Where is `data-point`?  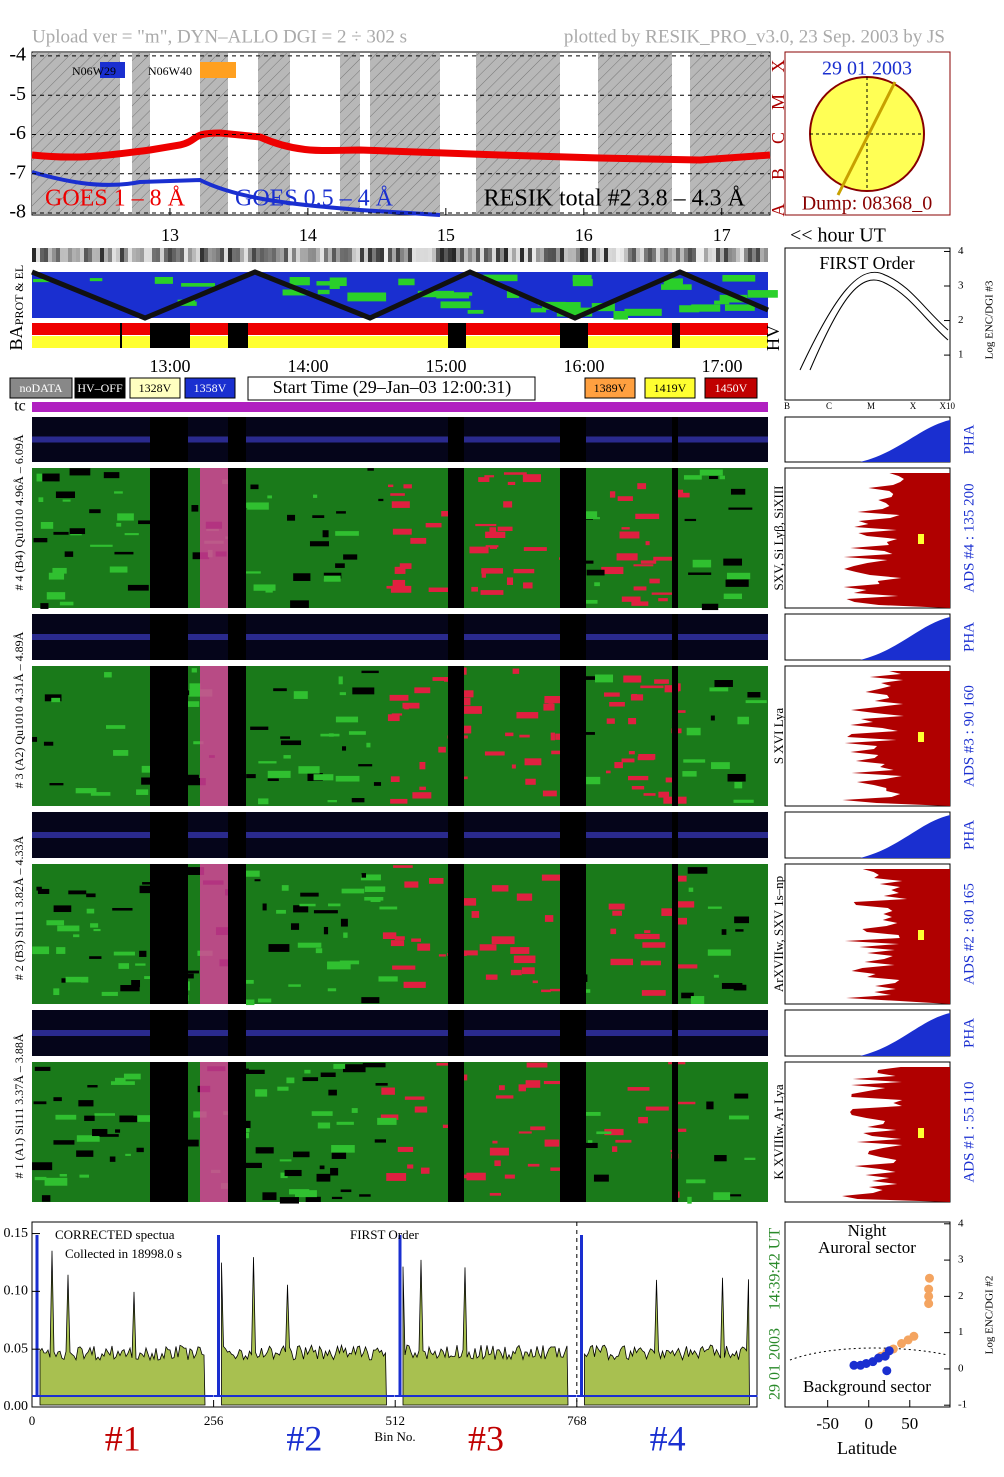 data-point is located at coordinates (889, 1351).